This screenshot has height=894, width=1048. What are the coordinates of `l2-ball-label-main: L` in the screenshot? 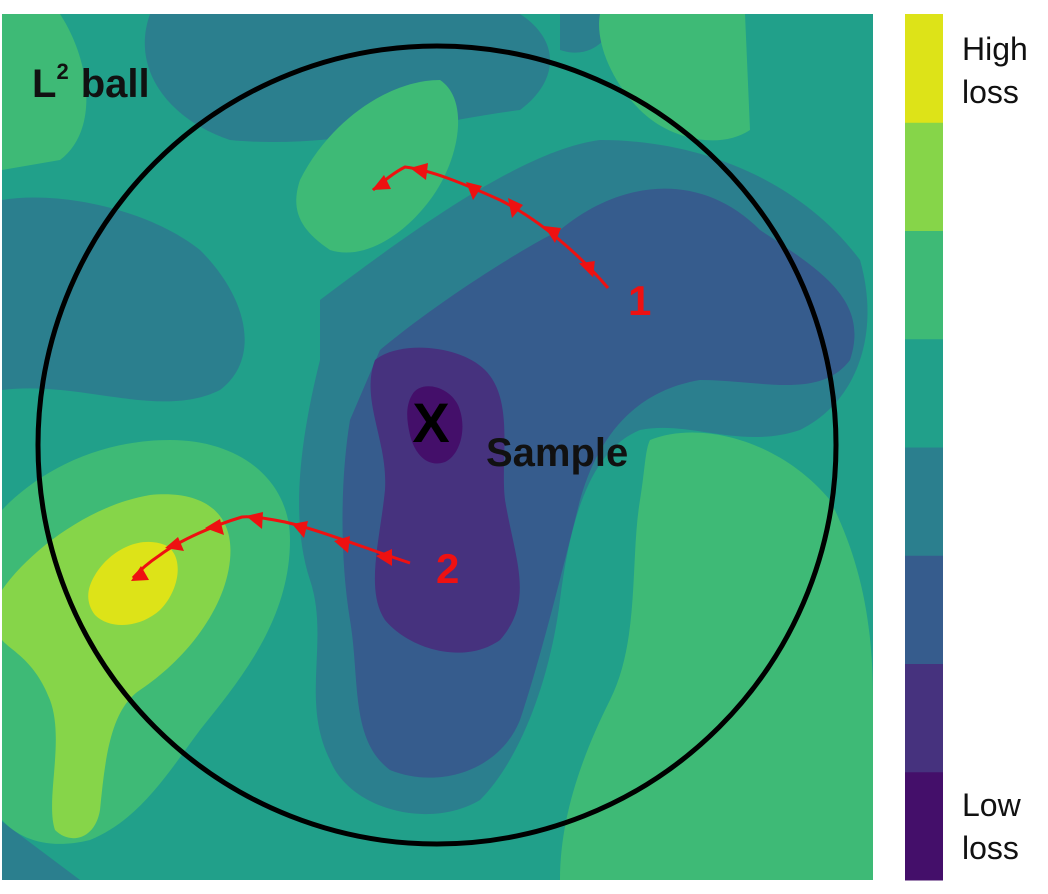 It's located at (44, 84).